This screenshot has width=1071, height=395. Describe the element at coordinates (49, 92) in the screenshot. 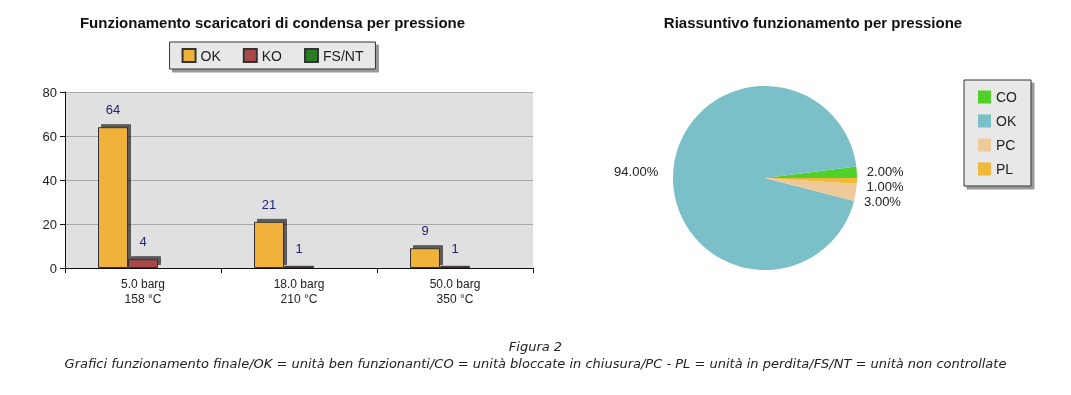

I see `y-tick-label: 80` at that location.